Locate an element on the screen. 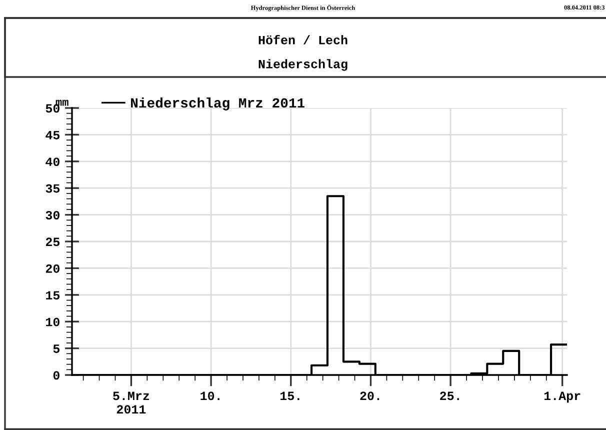 The image size is (606, 430). y-tick-label: 10 is located at coordinates (53, 322).